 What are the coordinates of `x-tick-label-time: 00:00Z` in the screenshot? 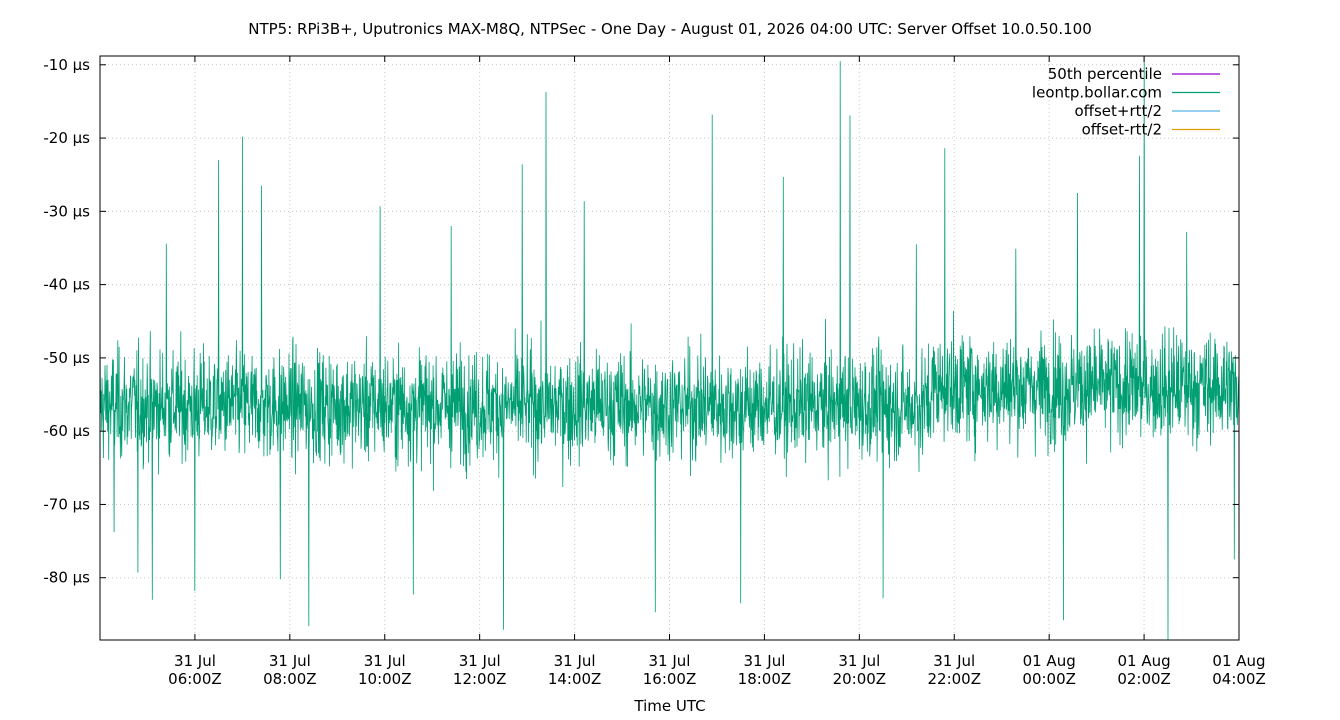 It's located at (1049, 679).